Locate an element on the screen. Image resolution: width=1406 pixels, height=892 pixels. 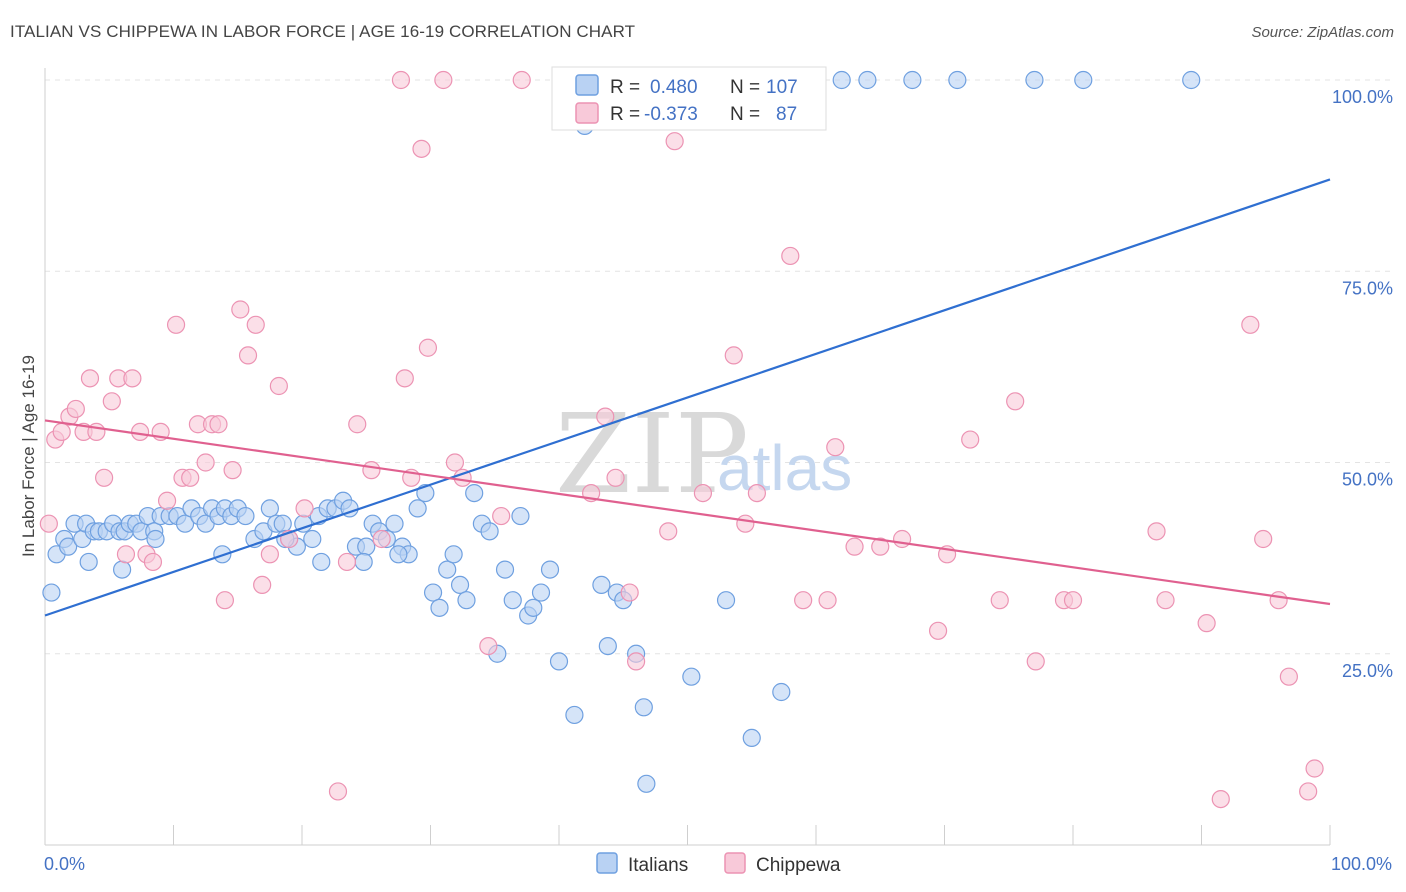
legend-italians-r-value: 0.480 is located at coordinates (674, 87).